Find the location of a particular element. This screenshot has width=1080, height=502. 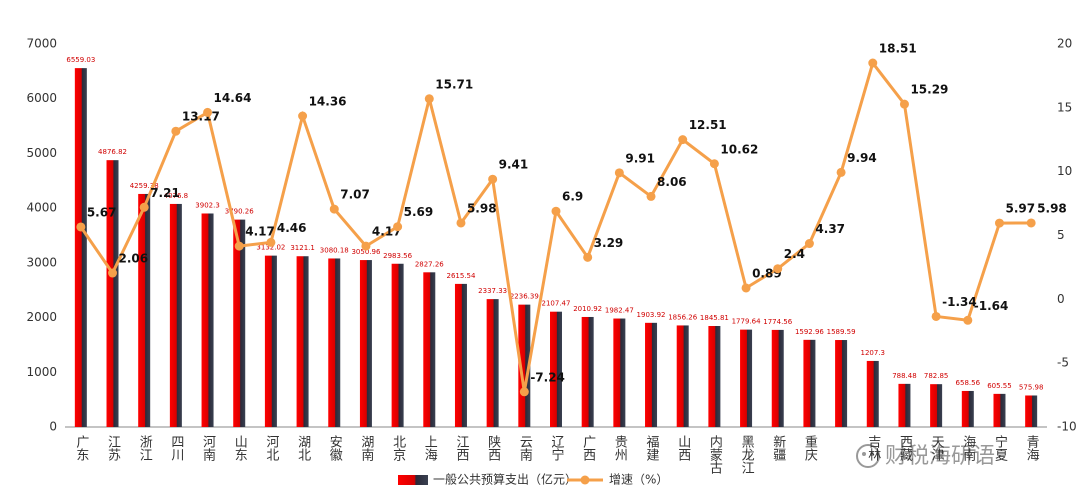

x-tick-label: 四川 is located at coordinates (176, 448).